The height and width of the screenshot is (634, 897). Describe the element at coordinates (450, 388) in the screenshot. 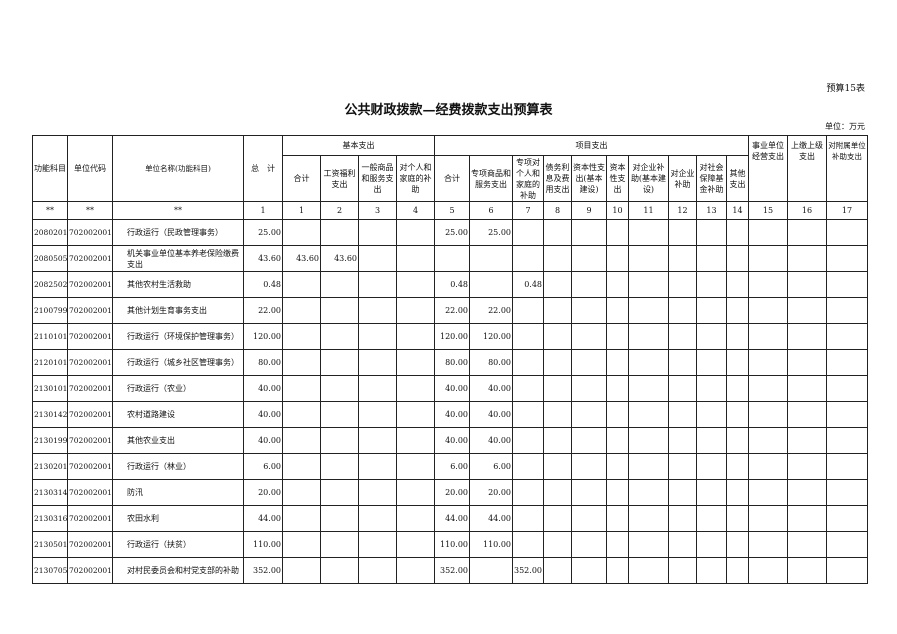

I see `table-row: 2130101 702002001 行政运行（农业） 40.00 40.00 40.00` at that location.